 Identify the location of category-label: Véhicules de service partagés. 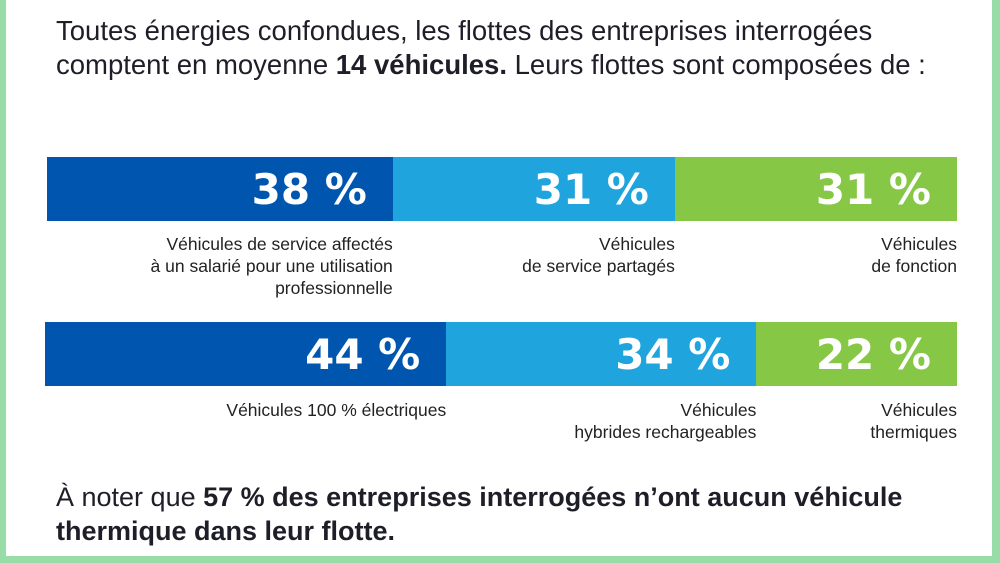
(598, 255).